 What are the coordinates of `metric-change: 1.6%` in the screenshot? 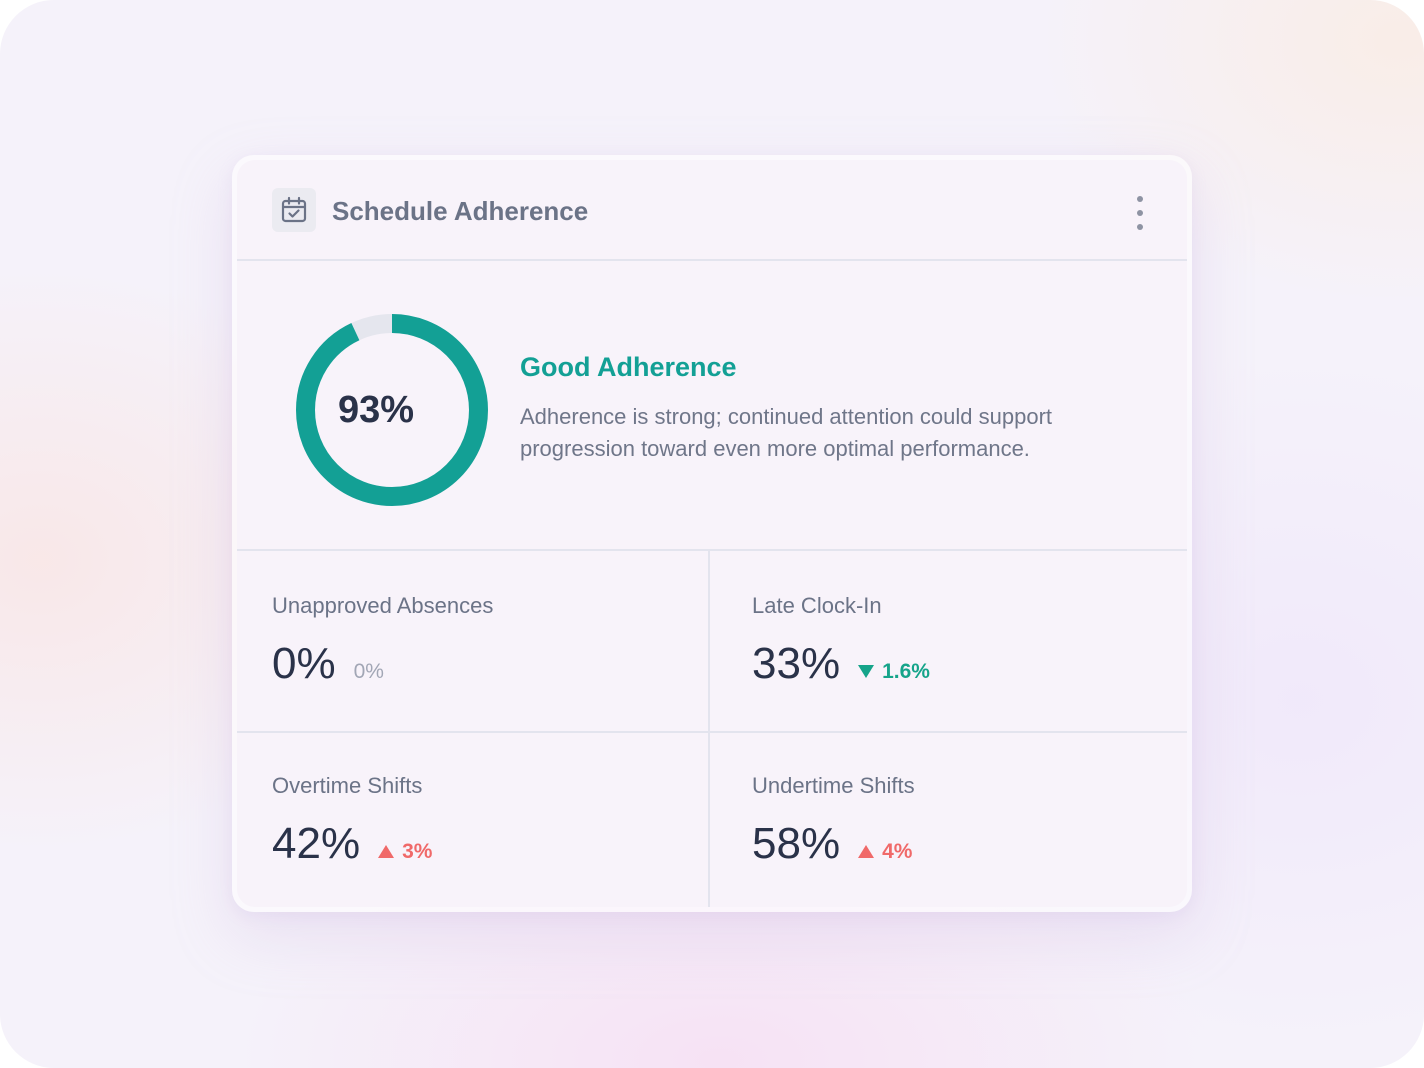 It's located at (894, 672).